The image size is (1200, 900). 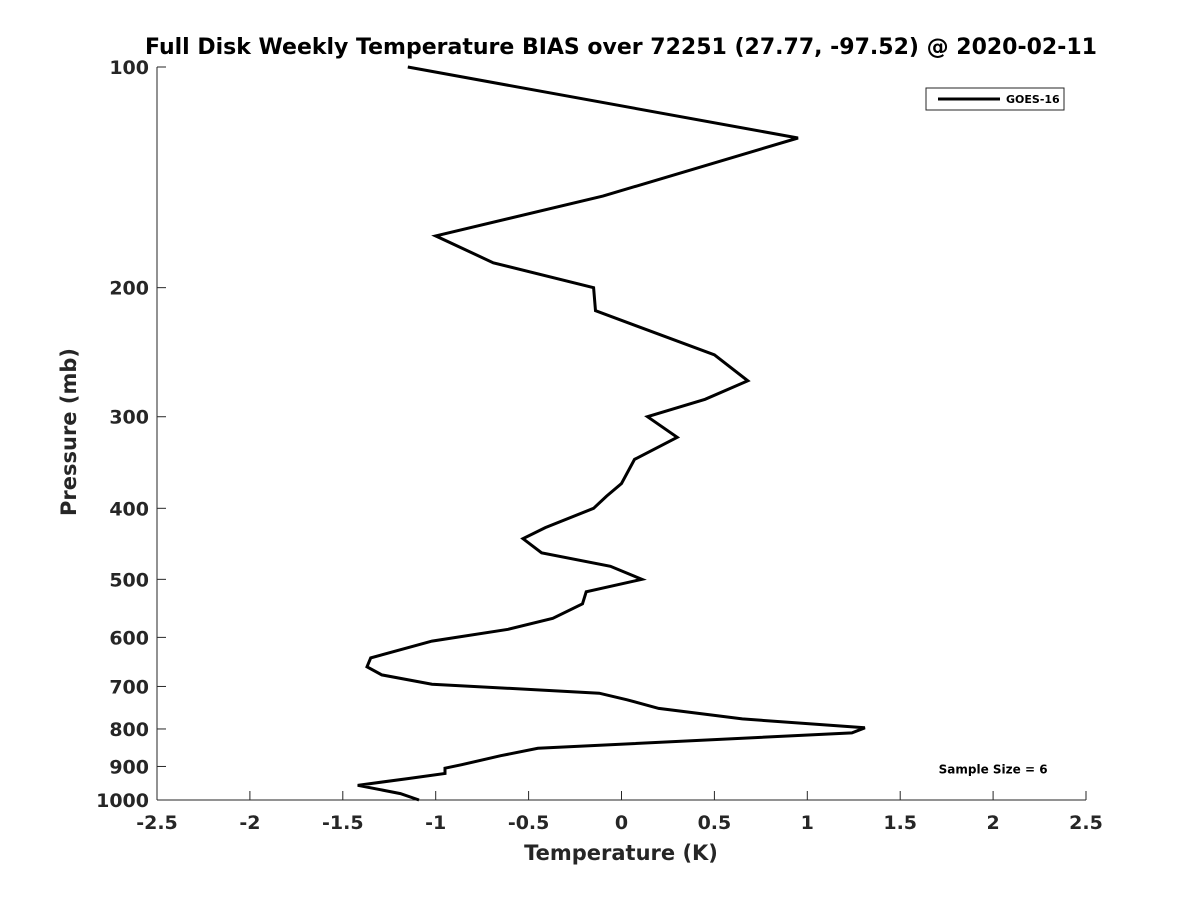 What do you see at coordinates (529, 823) in the screenshot?
I see `x-tick-label: -0.5` at bounding box center [529, 823].